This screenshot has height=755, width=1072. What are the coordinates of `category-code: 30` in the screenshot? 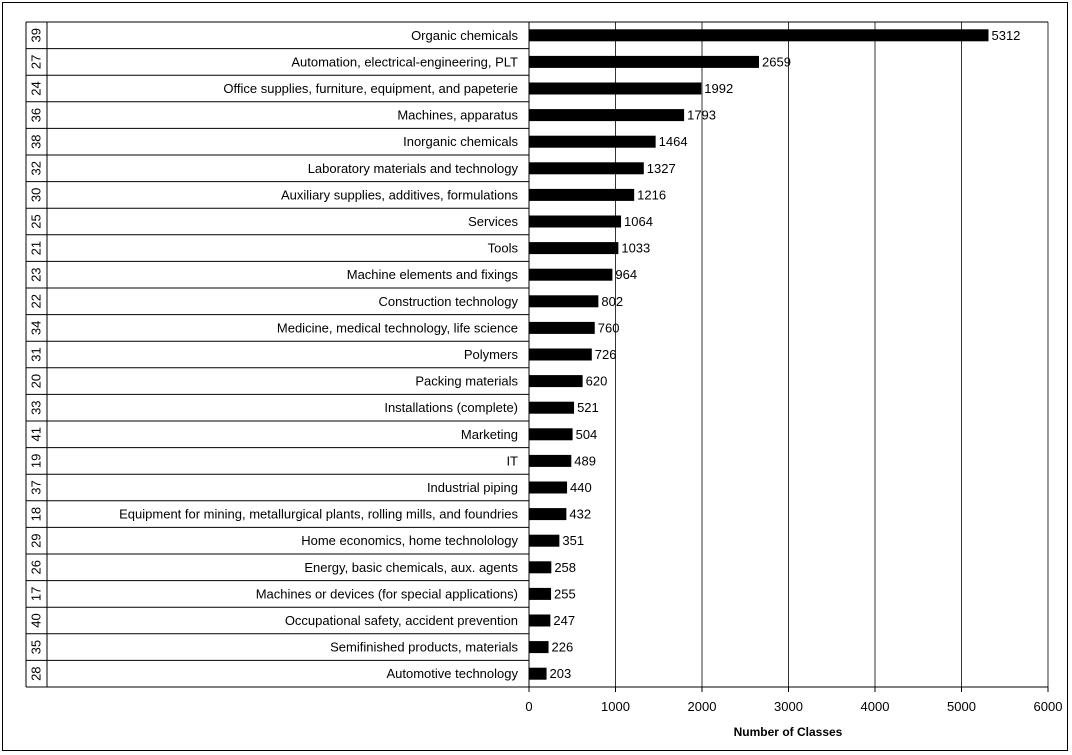 It's located at (36, 195).